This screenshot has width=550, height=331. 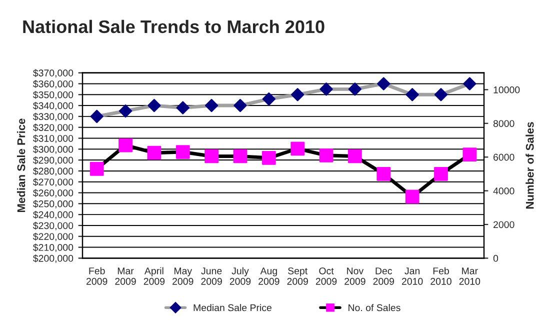 What do you see at coordinates (297, 276) in the screenshot?
I see `x-tick-label: Sept 2009` at bounding box center [297, 276].